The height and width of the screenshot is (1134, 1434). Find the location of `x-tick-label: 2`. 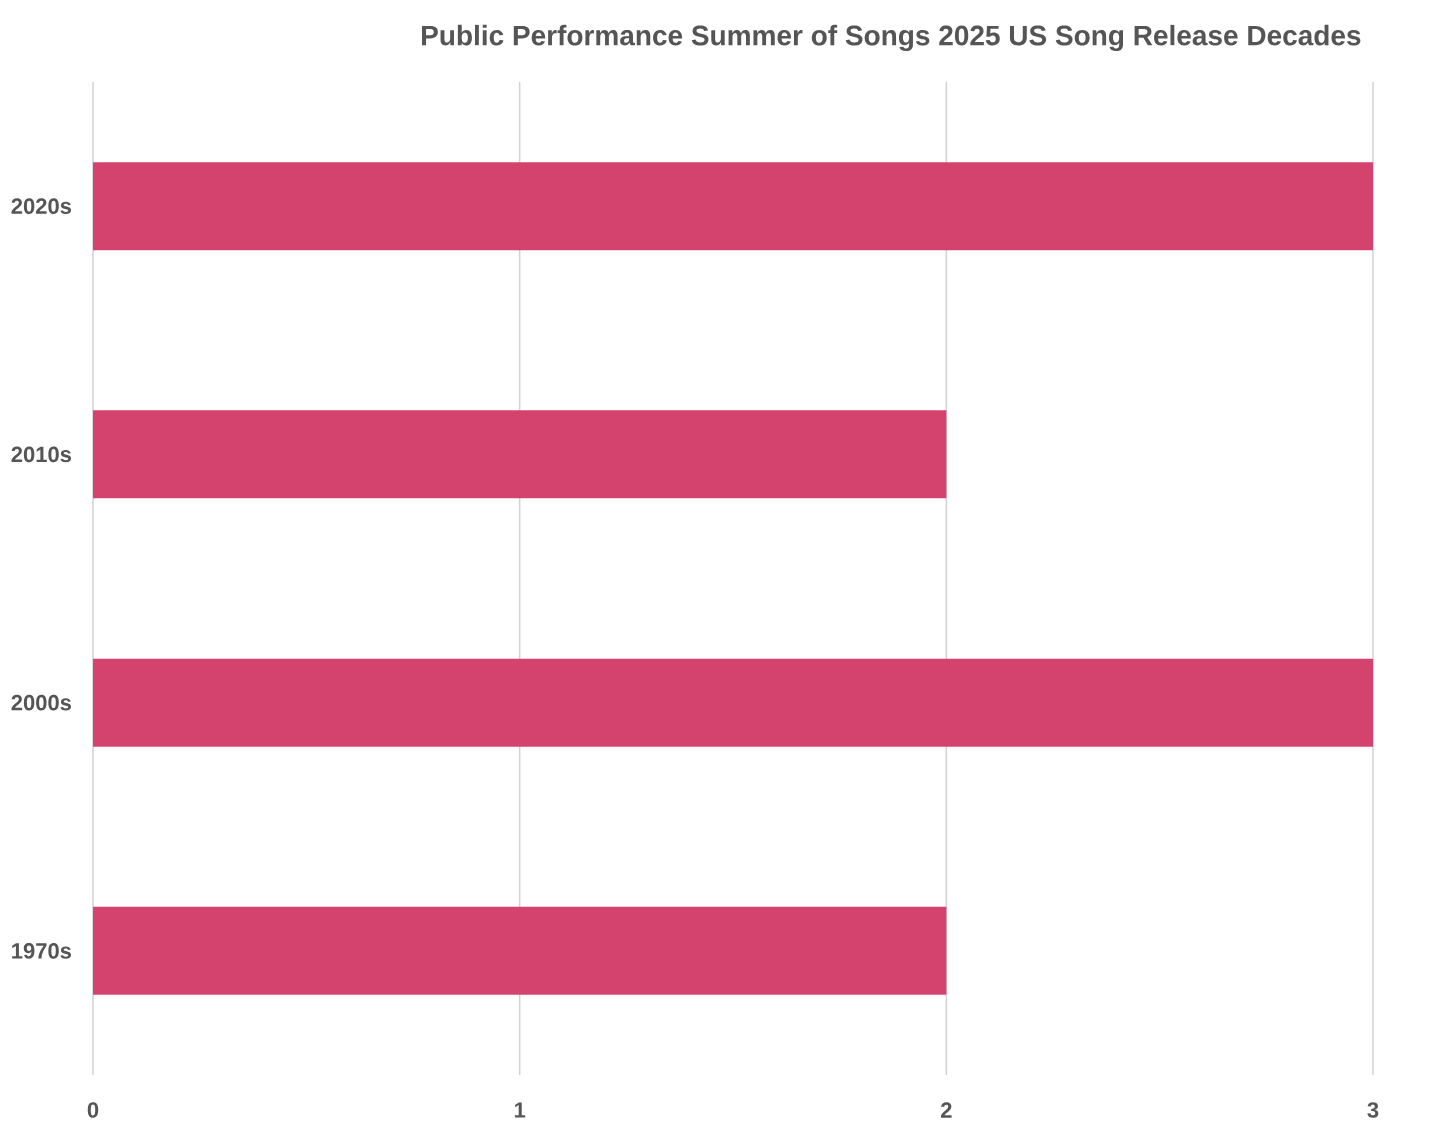

x-tick-label: 2 is located at coordinates (946, 1110).